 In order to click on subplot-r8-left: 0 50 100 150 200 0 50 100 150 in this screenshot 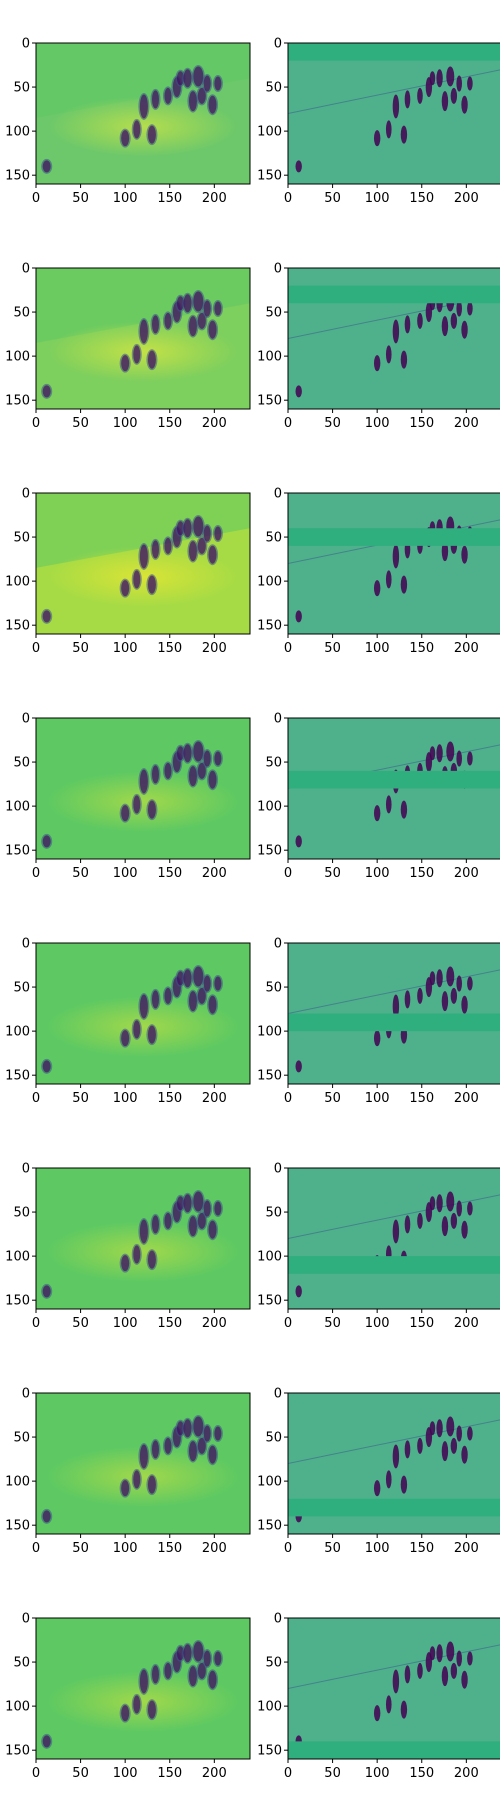, I will do `click(128, 1696)`.